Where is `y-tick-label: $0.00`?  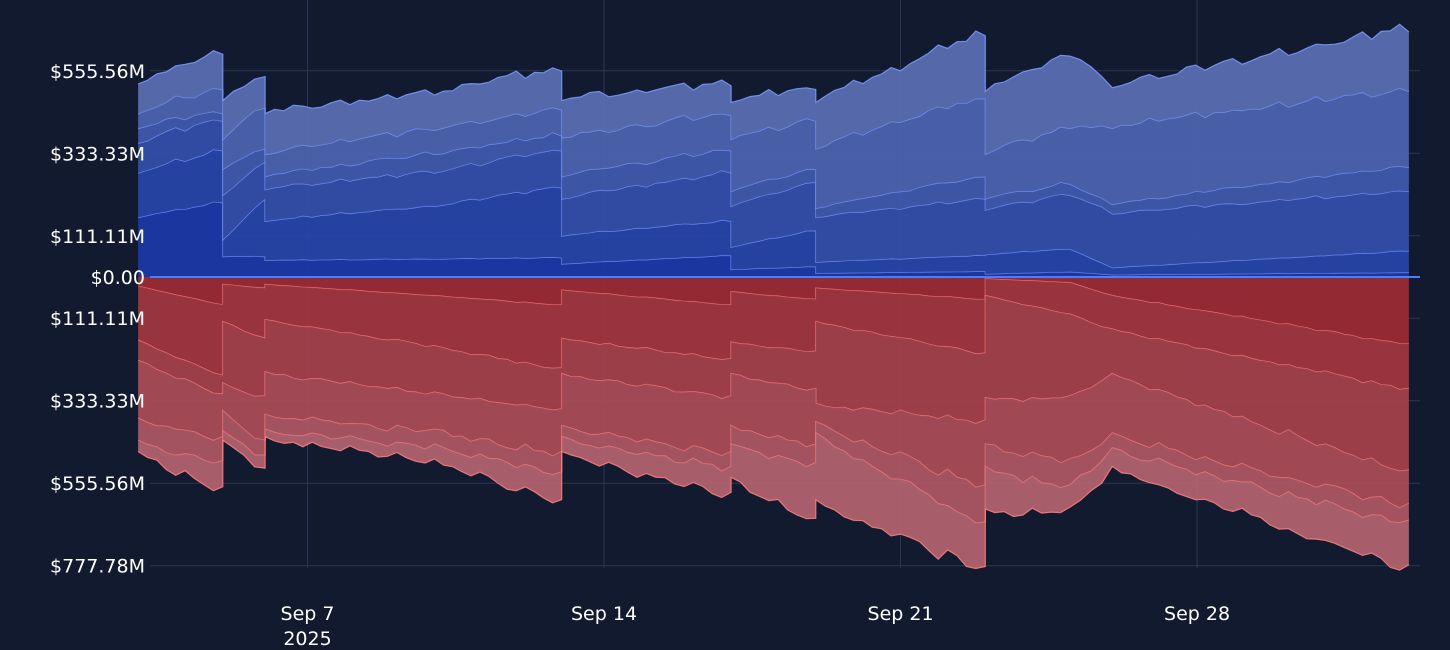
y-tick-label: $0.00 is located at coordinates (118, 278).